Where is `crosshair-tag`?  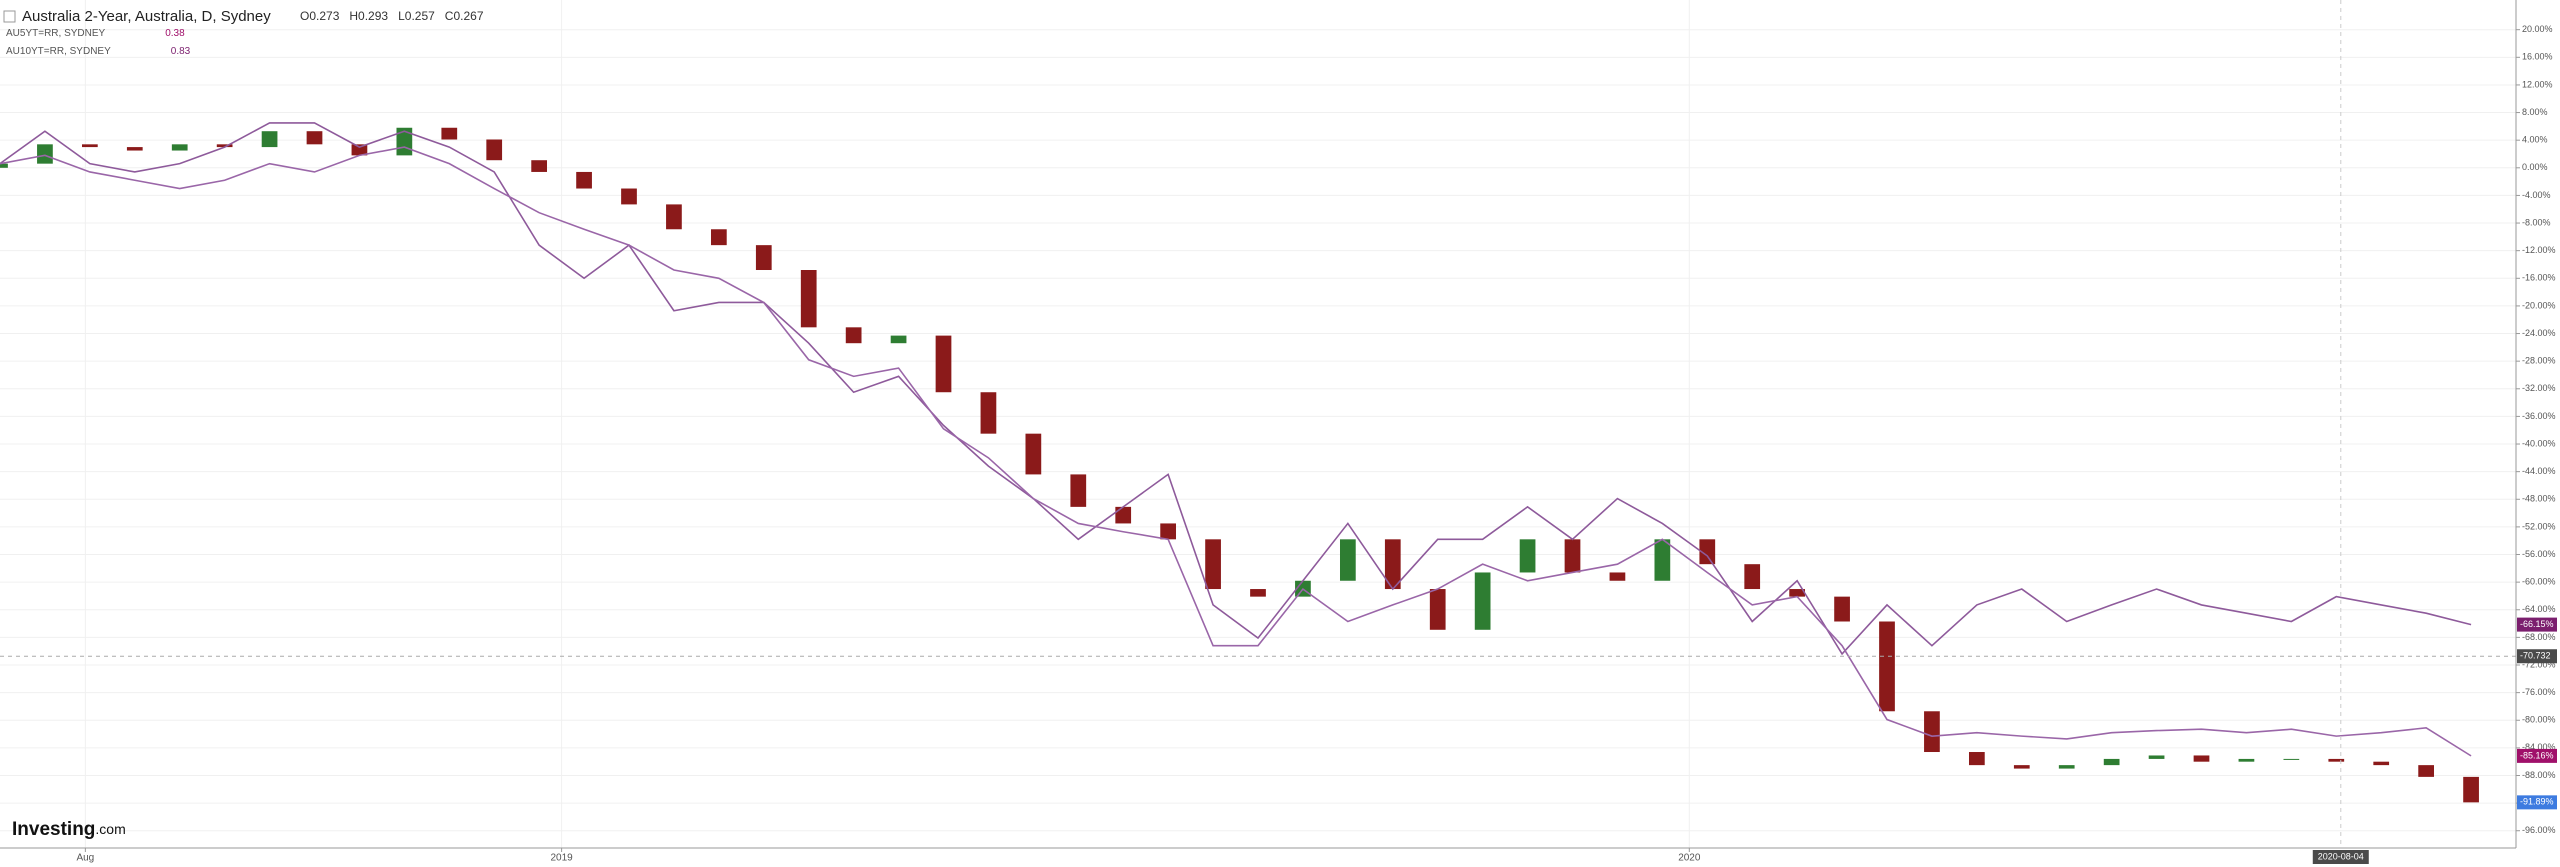
crosshair-tag is located at coordinates (2537, 656).